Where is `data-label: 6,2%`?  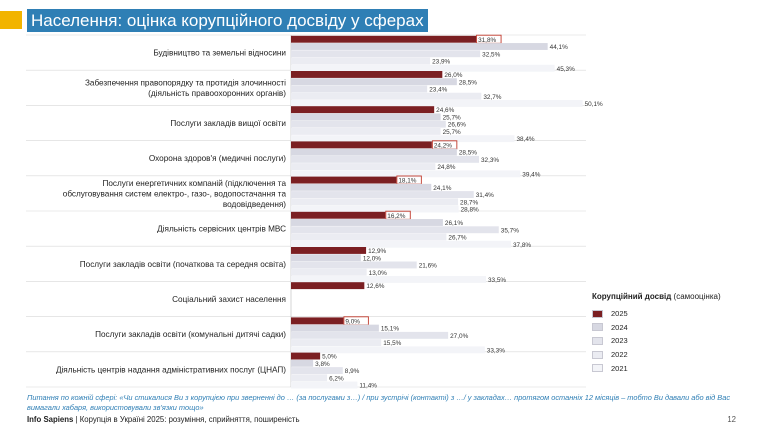 data-label: 6,2% is located at coordinates (336, 378).